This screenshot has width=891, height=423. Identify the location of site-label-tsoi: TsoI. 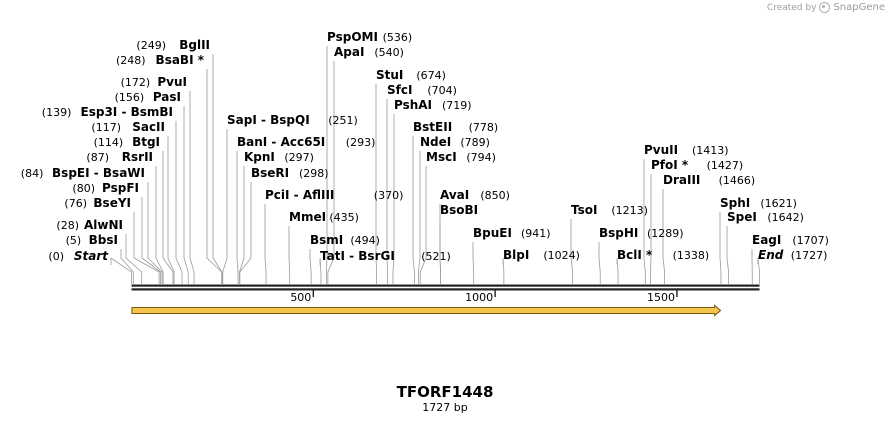
(584, 210).